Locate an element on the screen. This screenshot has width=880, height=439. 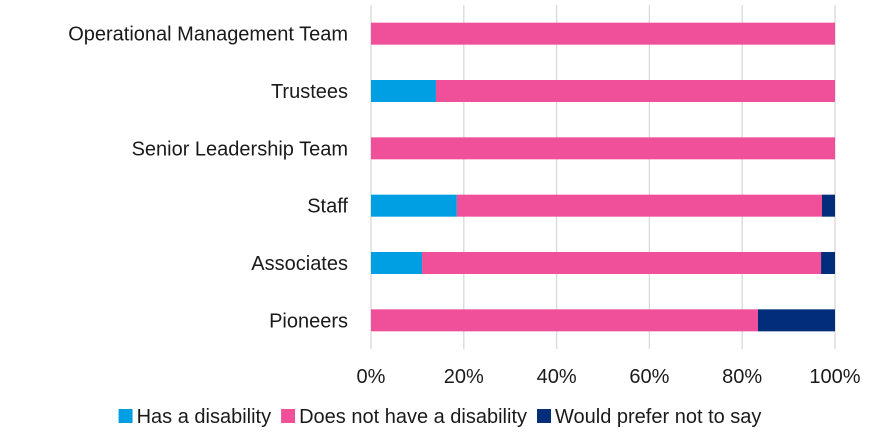
category-label: Senior Leadership Team is located at coordinates (240, 149).